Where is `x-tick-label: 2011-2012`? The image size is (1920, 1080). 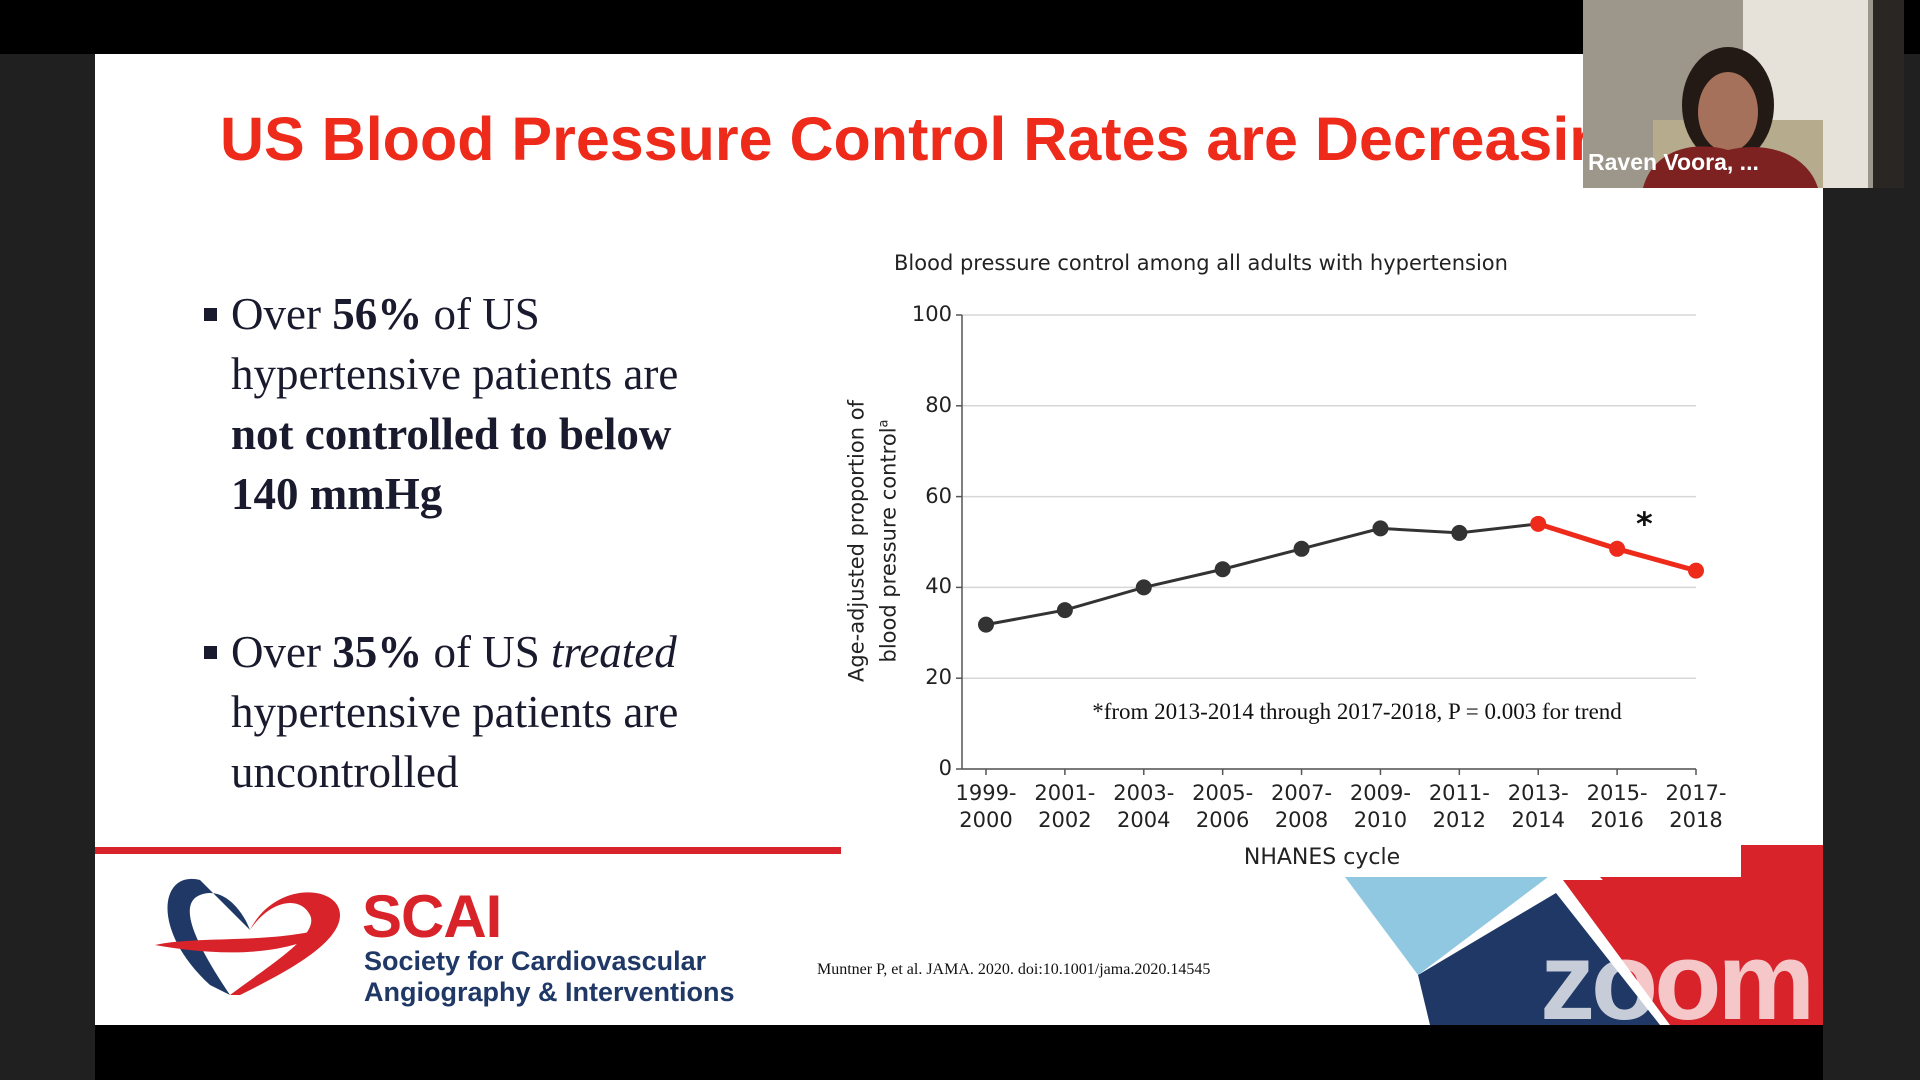
x-tick-label: 2011-2012 is located at coordinates (1459, 806).